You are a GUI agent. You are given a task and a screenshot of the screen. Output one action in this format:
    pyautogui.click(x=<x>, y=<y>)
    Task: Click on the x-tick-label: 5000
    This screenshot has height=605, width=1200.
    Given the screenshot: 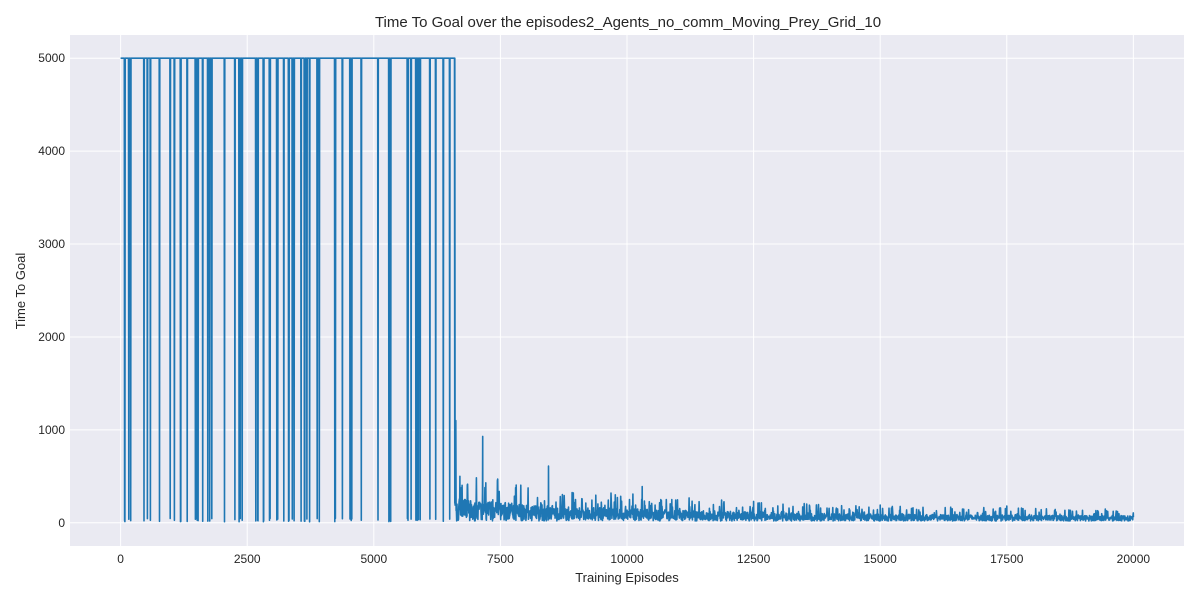 What is the action you would take?
    pyautogui.click(x=373, y=559)
    